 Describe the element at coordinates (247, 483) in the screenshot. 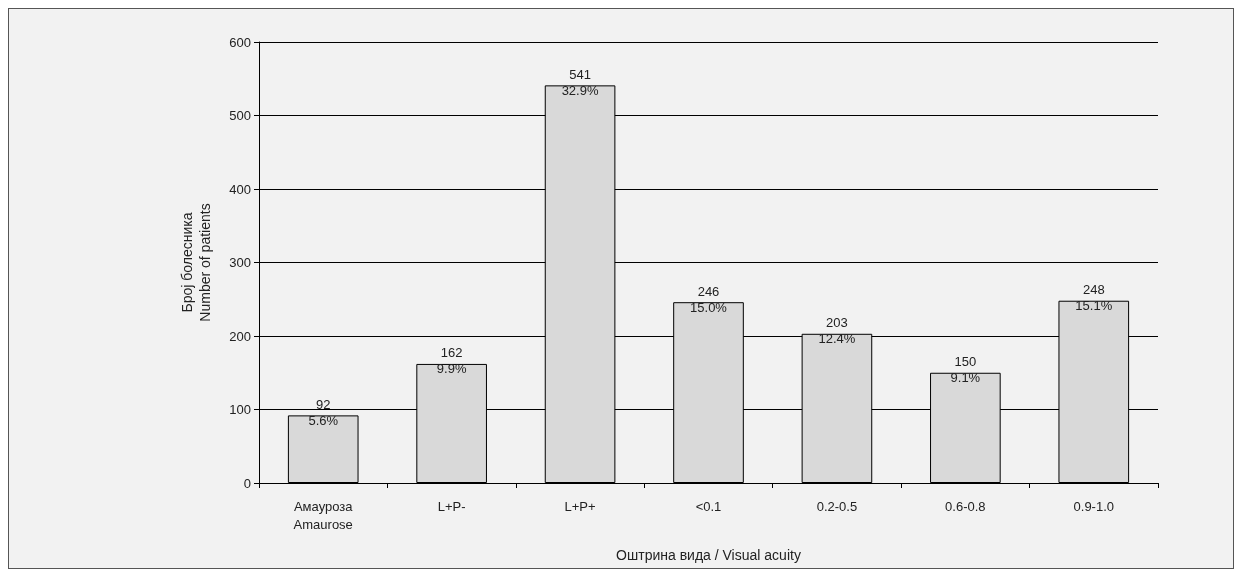

I see `y-tick-label: 0` at that location.